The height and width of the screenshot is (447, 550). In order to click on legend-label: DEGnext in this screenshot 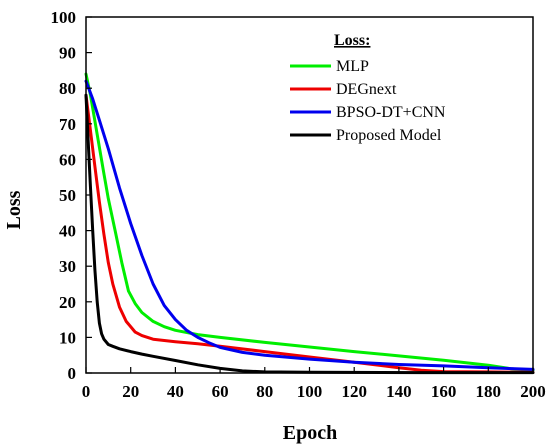, I will do `click(366, 89)`.